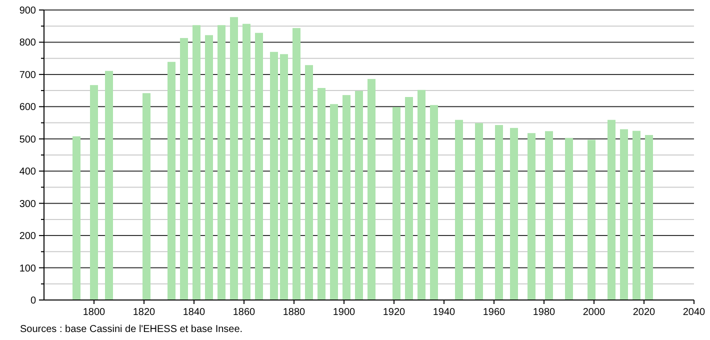 Image resolution: width=710 pixels, height=340 pixels. What do you see at coordinates (244, 312) in the screenshot?
I see `x-tick-label: 1860` at bounding box center [244, 312].